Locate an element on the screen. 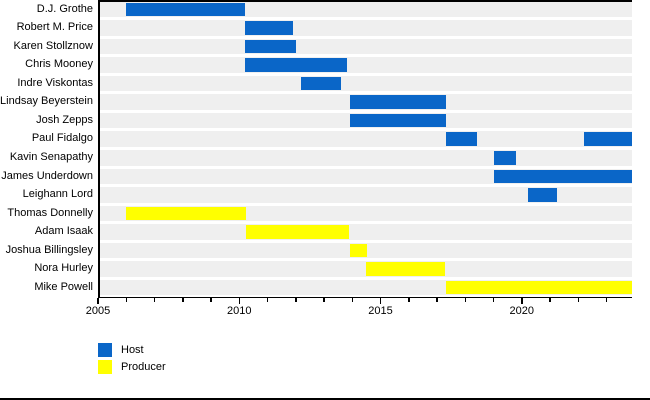 This screenshot has width=650, height=400. row-label: Kavin Senapathy is located at coordinates (51, 157).